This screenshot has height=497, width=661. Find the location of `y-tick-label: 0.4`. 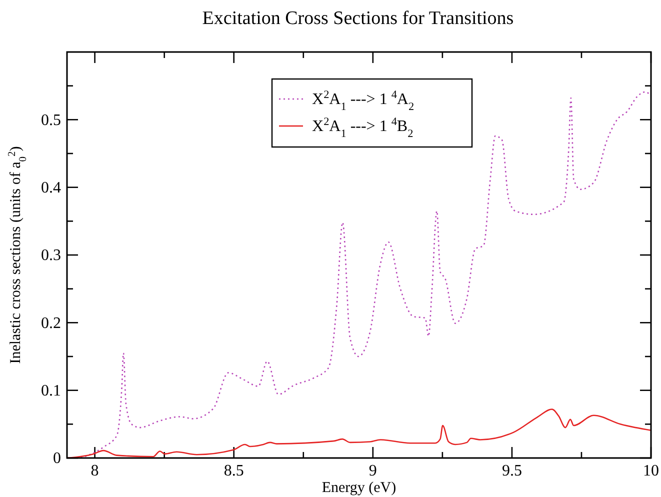

y-tick-label: 0.4 is located at coordinates (51, 187).